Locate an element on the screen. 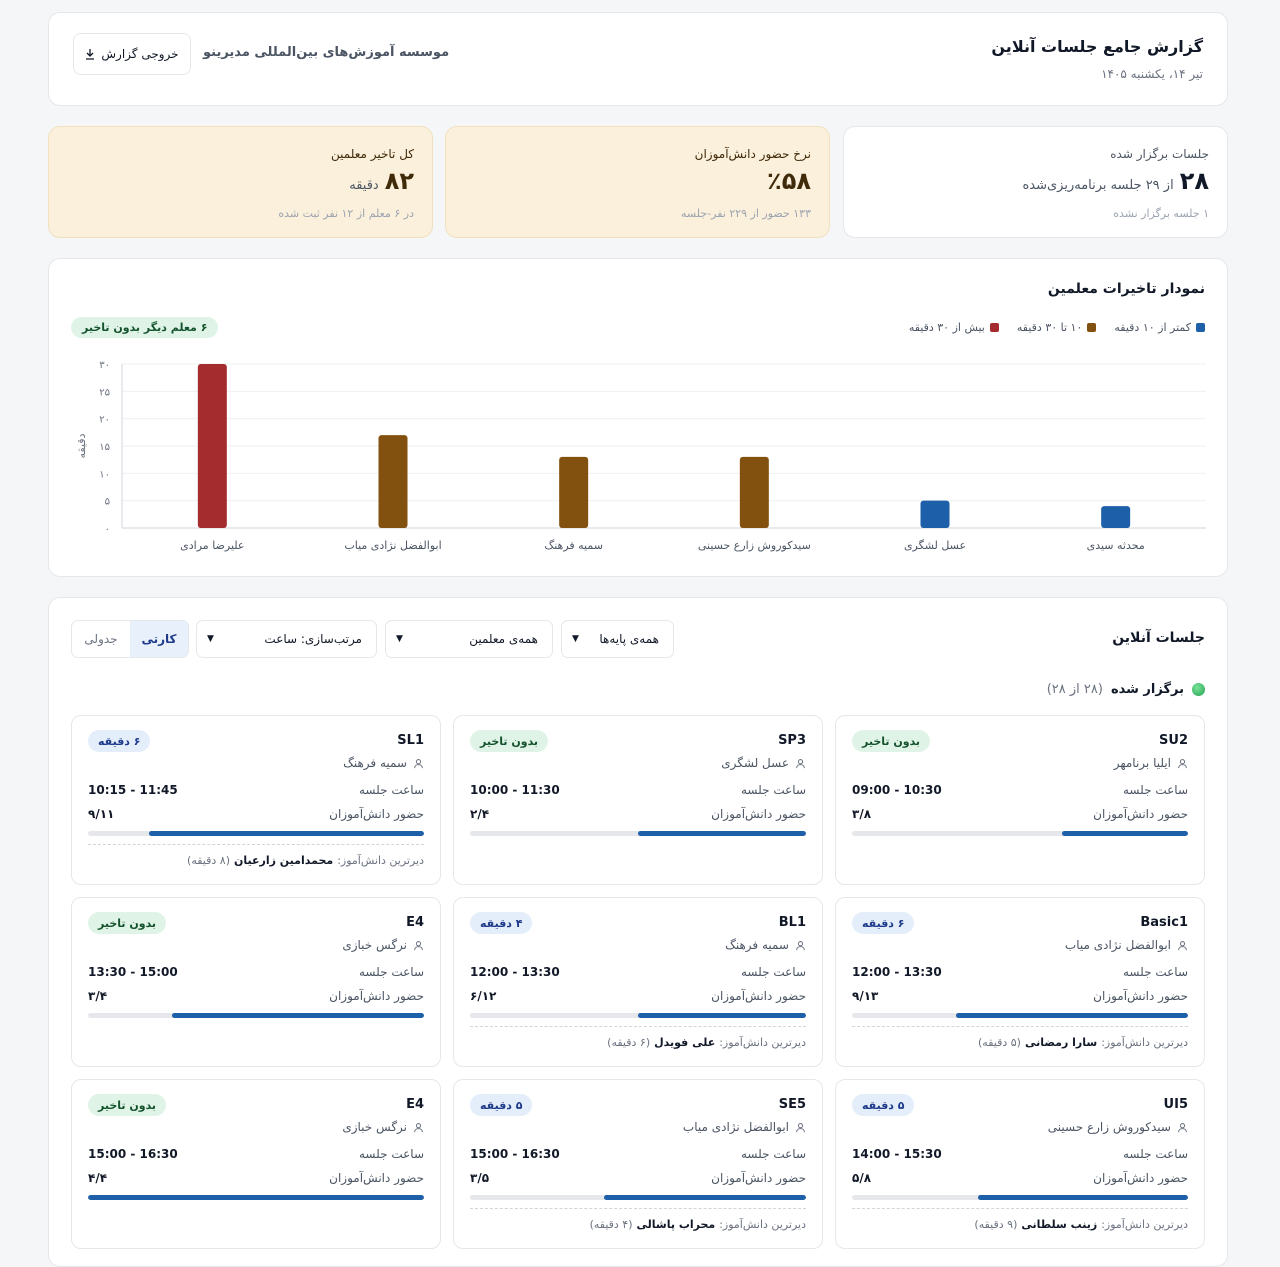 Image resolution: width=1280 pixels, height=1267 pixels. x-tick-label: سیدکوروش زارع حسینی is located at coordinates (754, 545).